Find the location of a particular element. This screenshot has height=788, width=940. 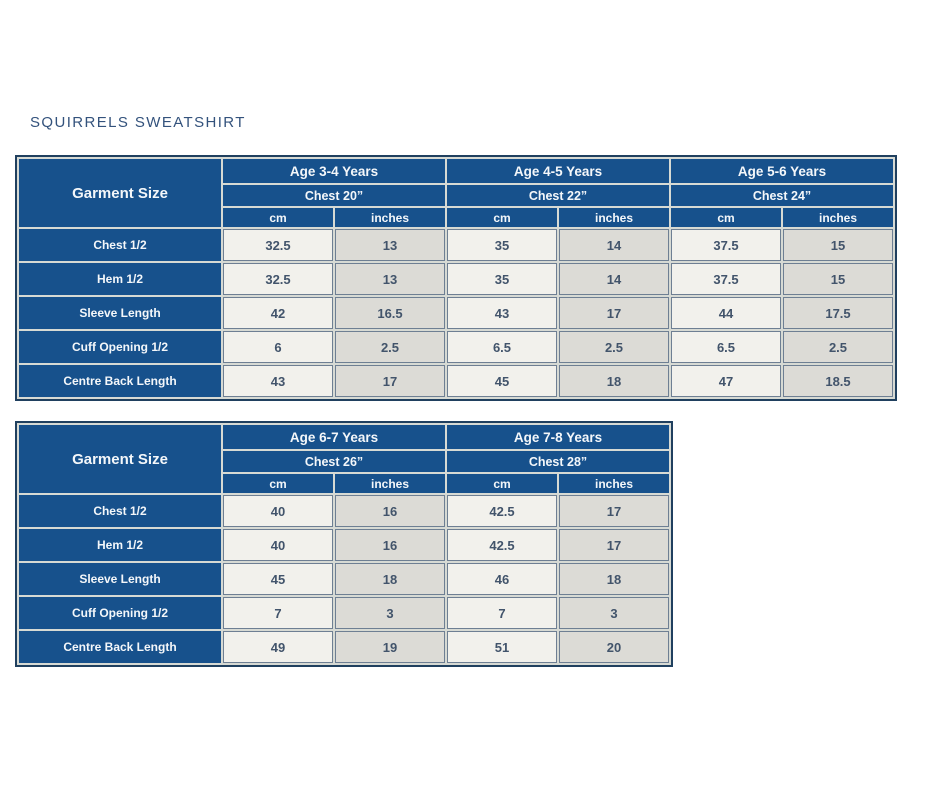

size-value-cell: 49 is located at coordinates (278, 647).